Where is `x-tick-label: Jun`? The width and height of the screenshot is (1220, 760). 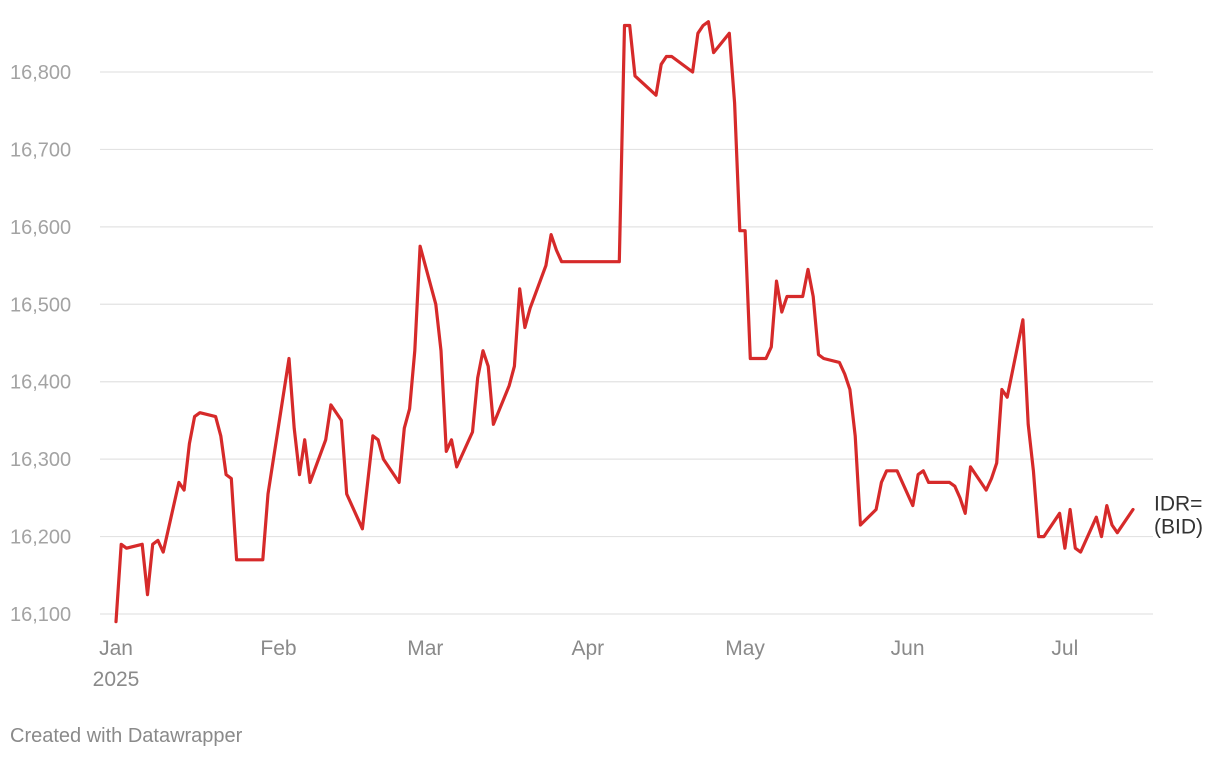 x-tick-label: Jun is located at coordinates (908, 648).